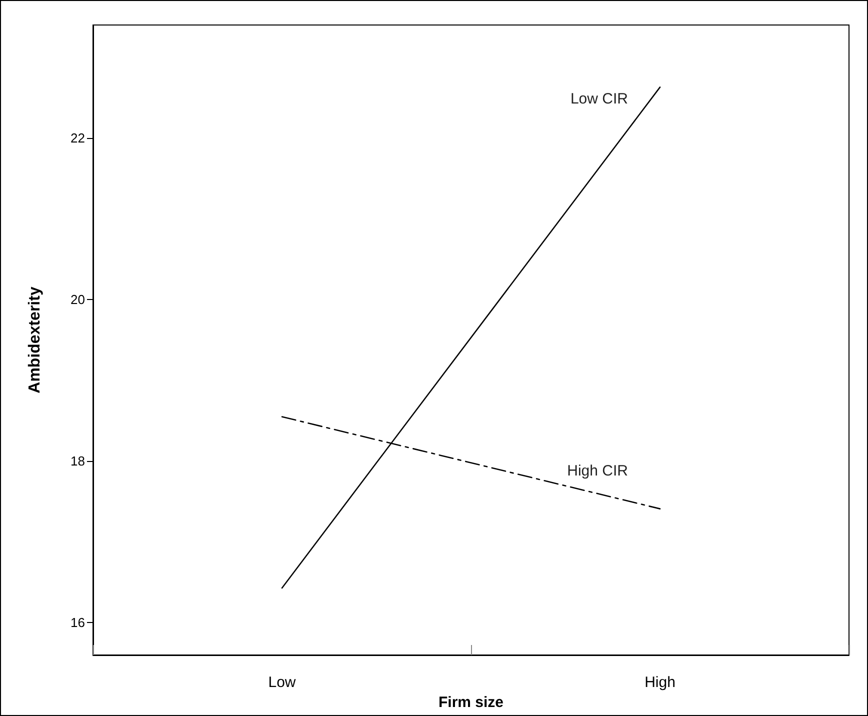 Image resolution: width=868 pixels, height=716 pixels. I want to click on y-tick-label: 16, so click(77, 622).